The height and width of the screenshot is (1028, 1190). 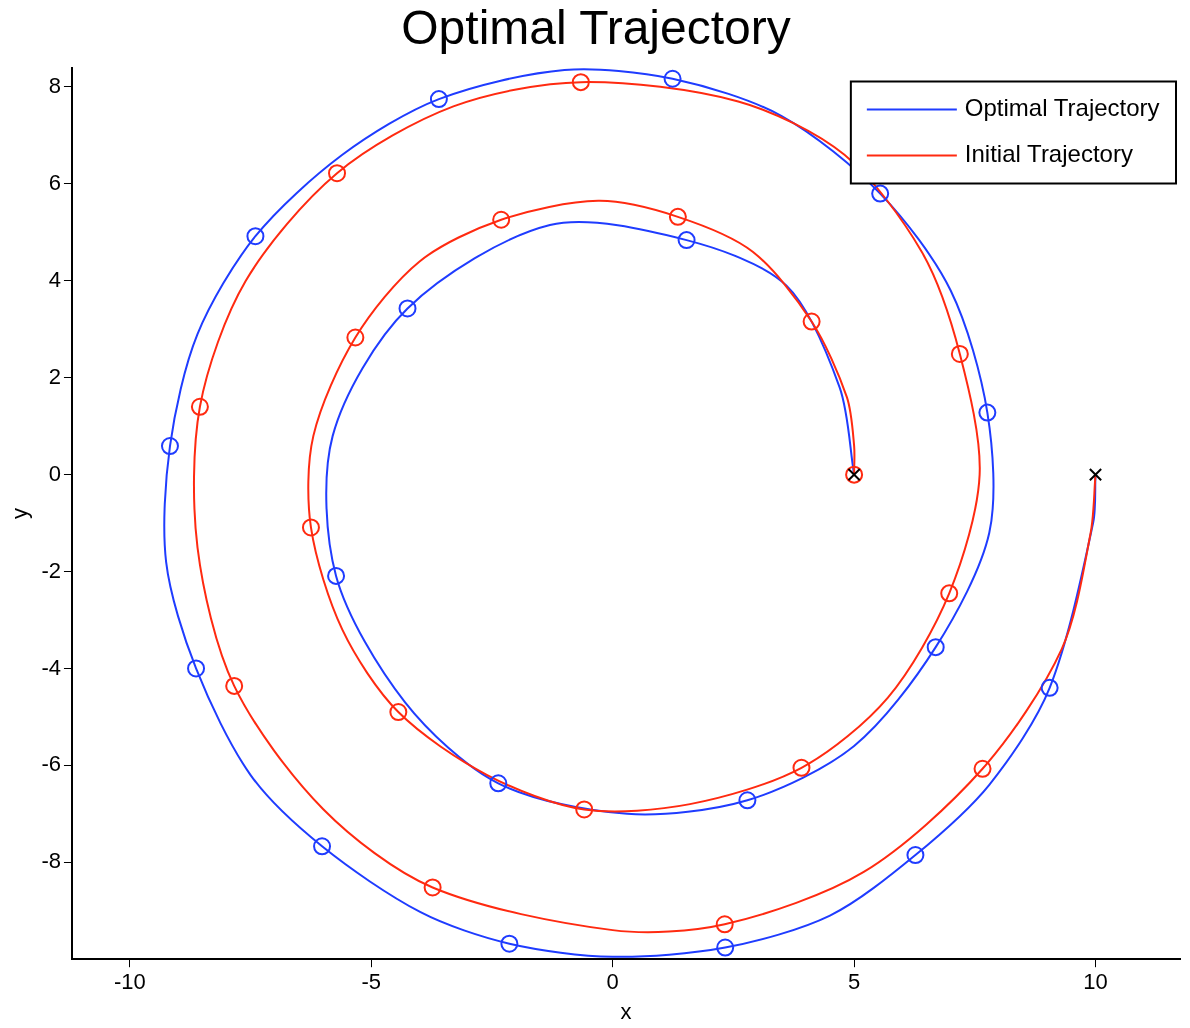 I want to click on y-tick-label: -2, so click(x=51, y=570).